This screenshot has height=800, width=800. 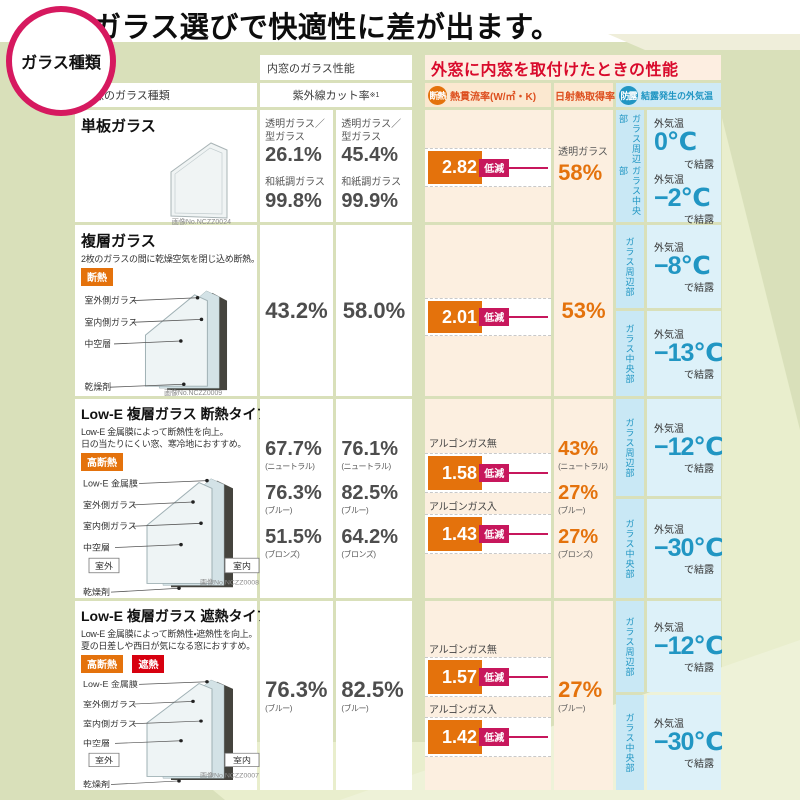 What do you see at coordinates (374, 166) in the screenshot?
I see `uv-cell: 透明ガラス／ 型ガラス 45.4% 和紙調ガラス 99.9%` at bounding box center [374, 166].